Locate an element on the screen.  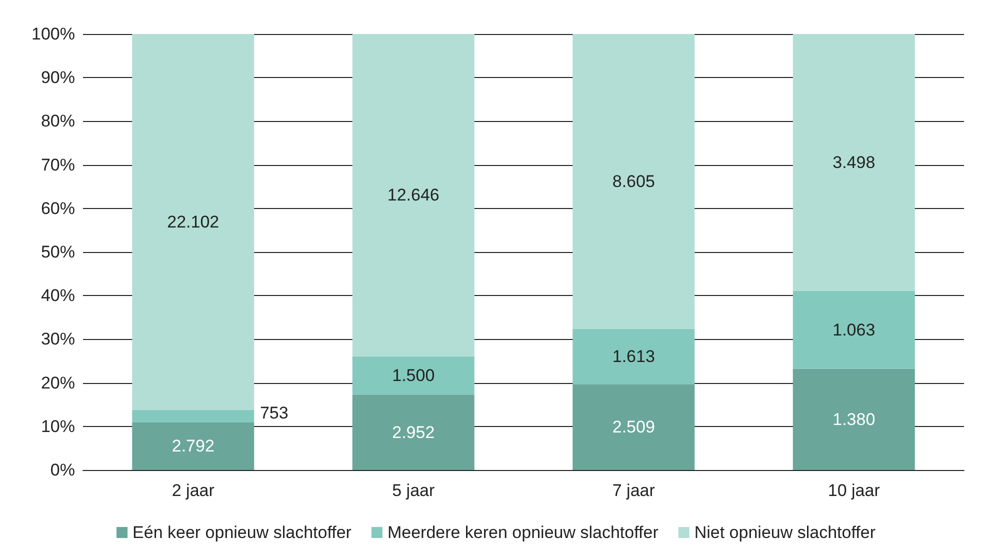
legend-label: Meerdere keren opnieuw slachtoffer is located at coordinates (523, 532).